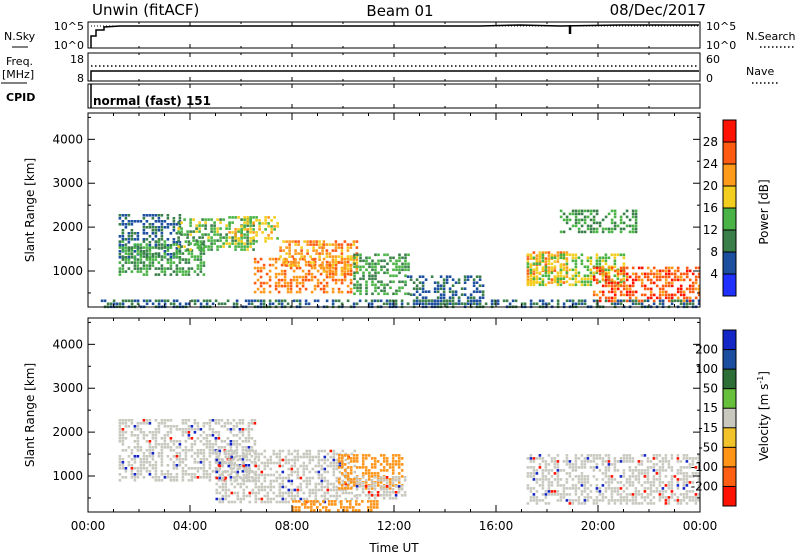 The height and width of the screenshot is (558, 800). What do you see at coordinates (729, 285) in the screenshot?
I see `colorbar-swatch` at bounding box center [729, 285].